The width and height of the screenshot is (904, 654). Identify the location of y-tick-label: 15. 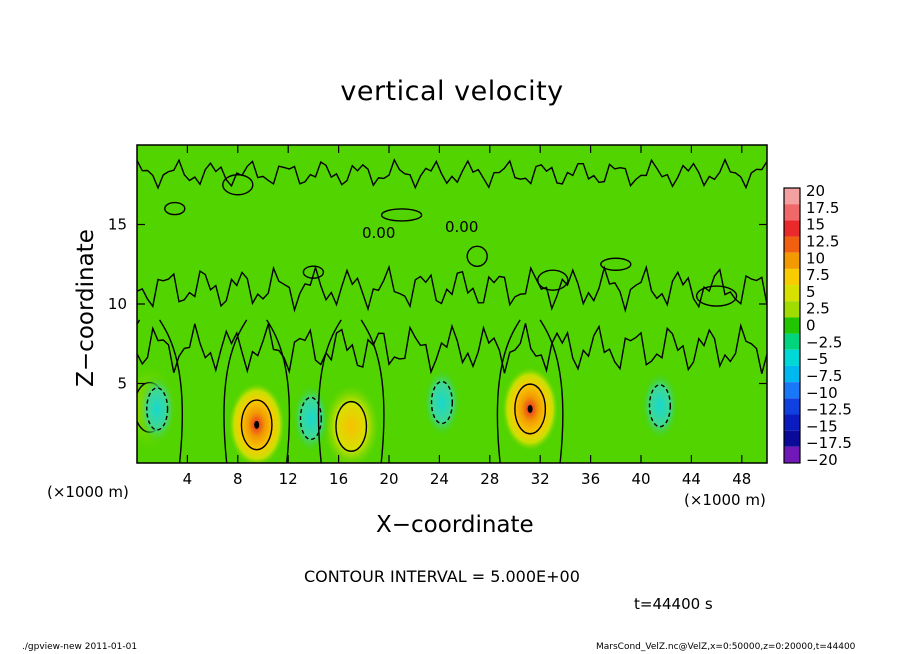
(117, 225).